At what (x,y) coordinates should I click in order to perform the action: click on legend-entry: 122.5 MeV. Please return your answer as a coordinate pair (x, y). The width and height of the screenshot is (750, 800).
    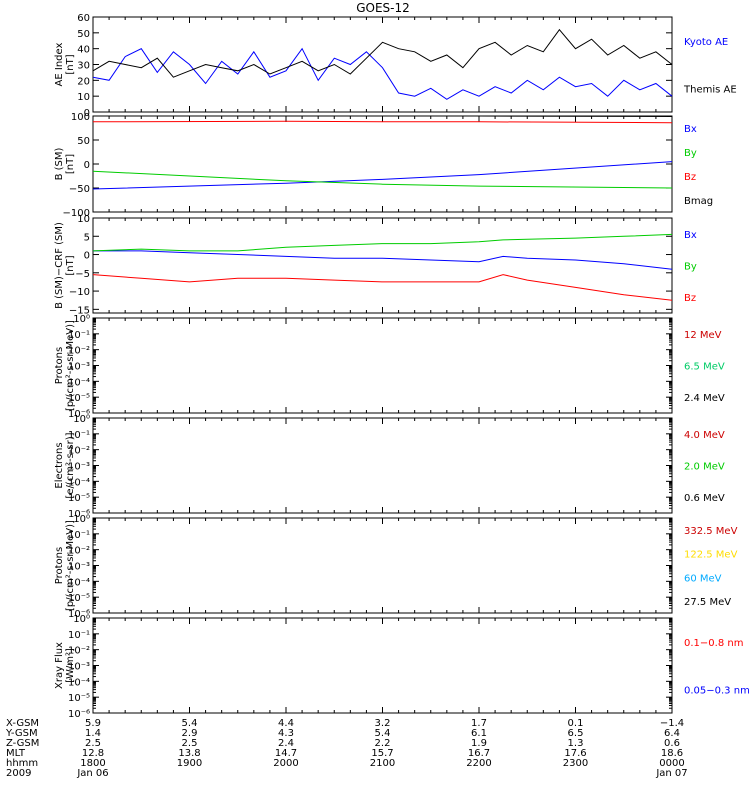
    Looking at the image, I should click on (711, 555).